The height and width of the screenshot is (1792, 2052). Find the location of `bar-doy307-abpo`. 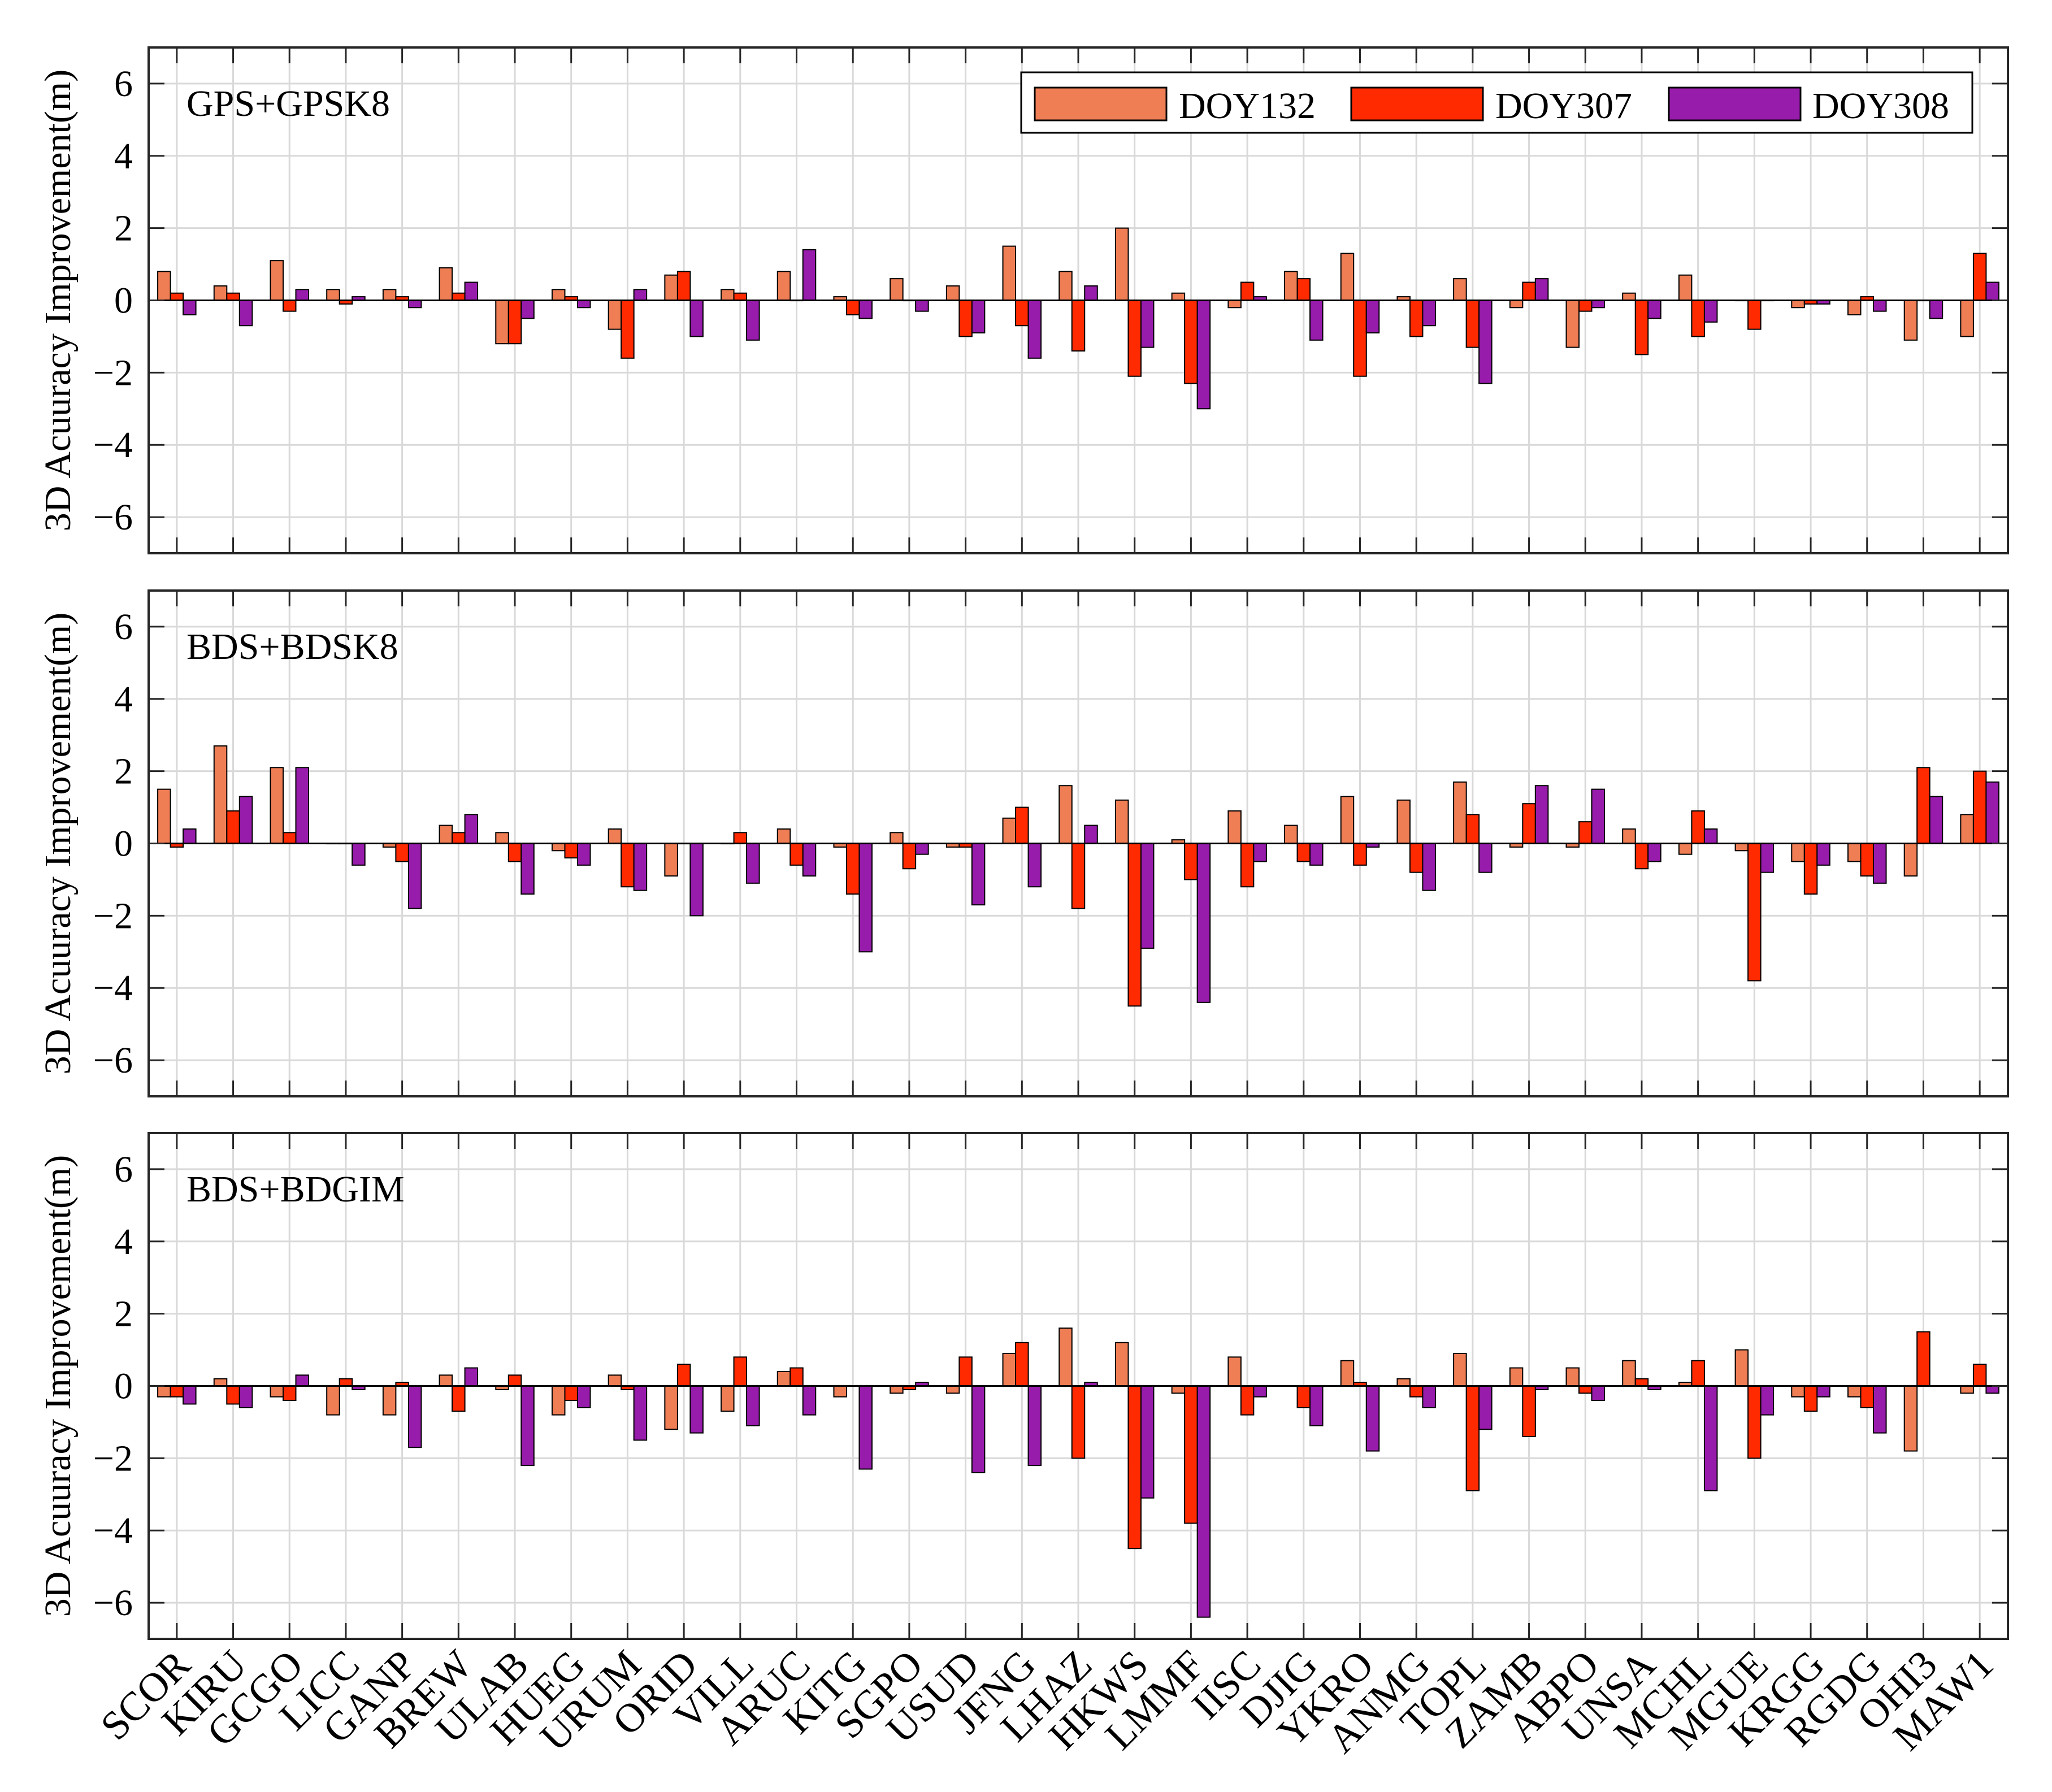

bar-doy307-abpo is located at coordinates (1585, 832).